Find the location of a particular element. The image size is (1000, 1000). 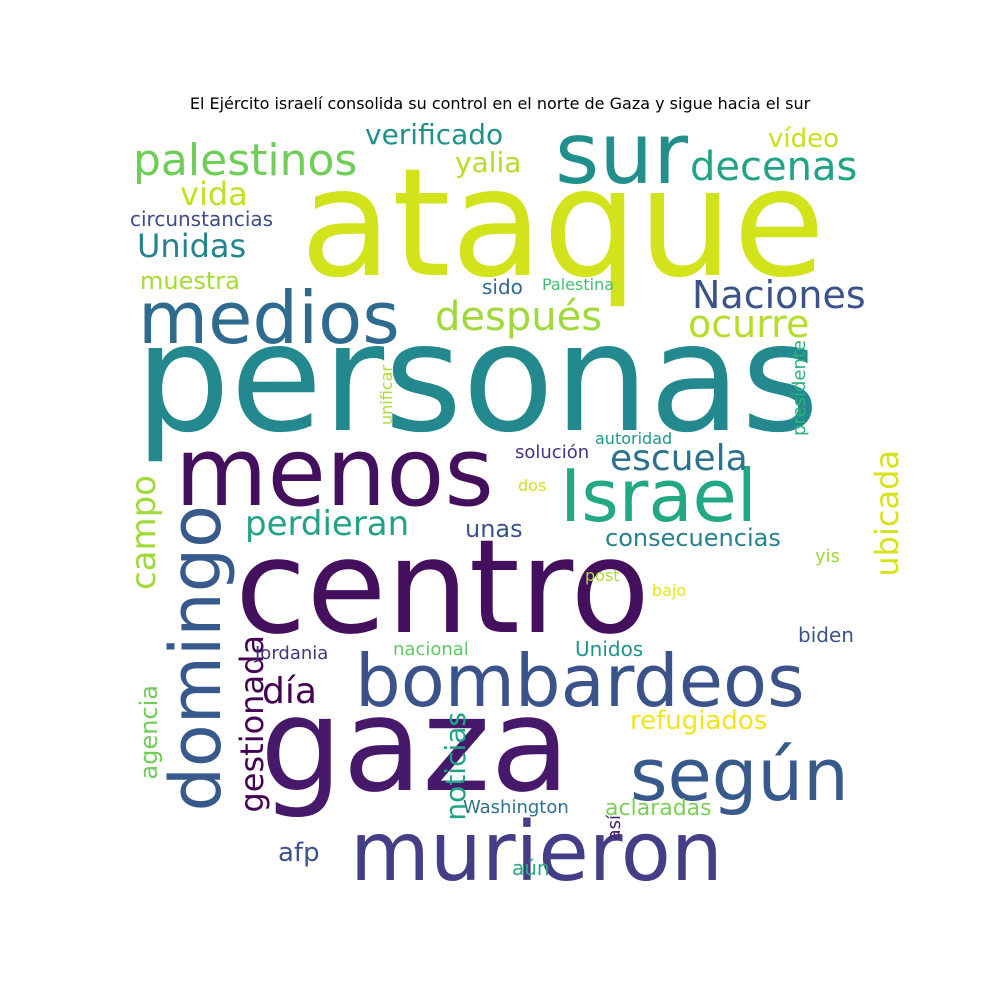

cloud-word-personas: personas is located at coordinates (477, 379).